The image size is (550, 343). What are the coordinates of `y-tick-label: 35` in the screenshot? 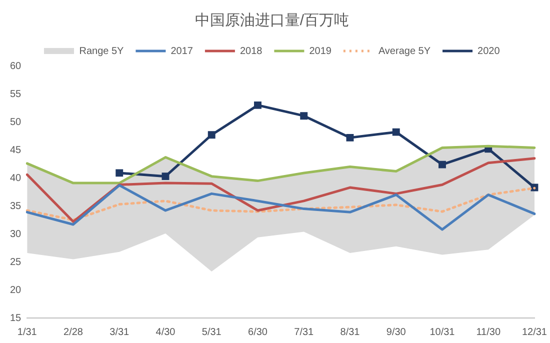 It's located at (16, 206).